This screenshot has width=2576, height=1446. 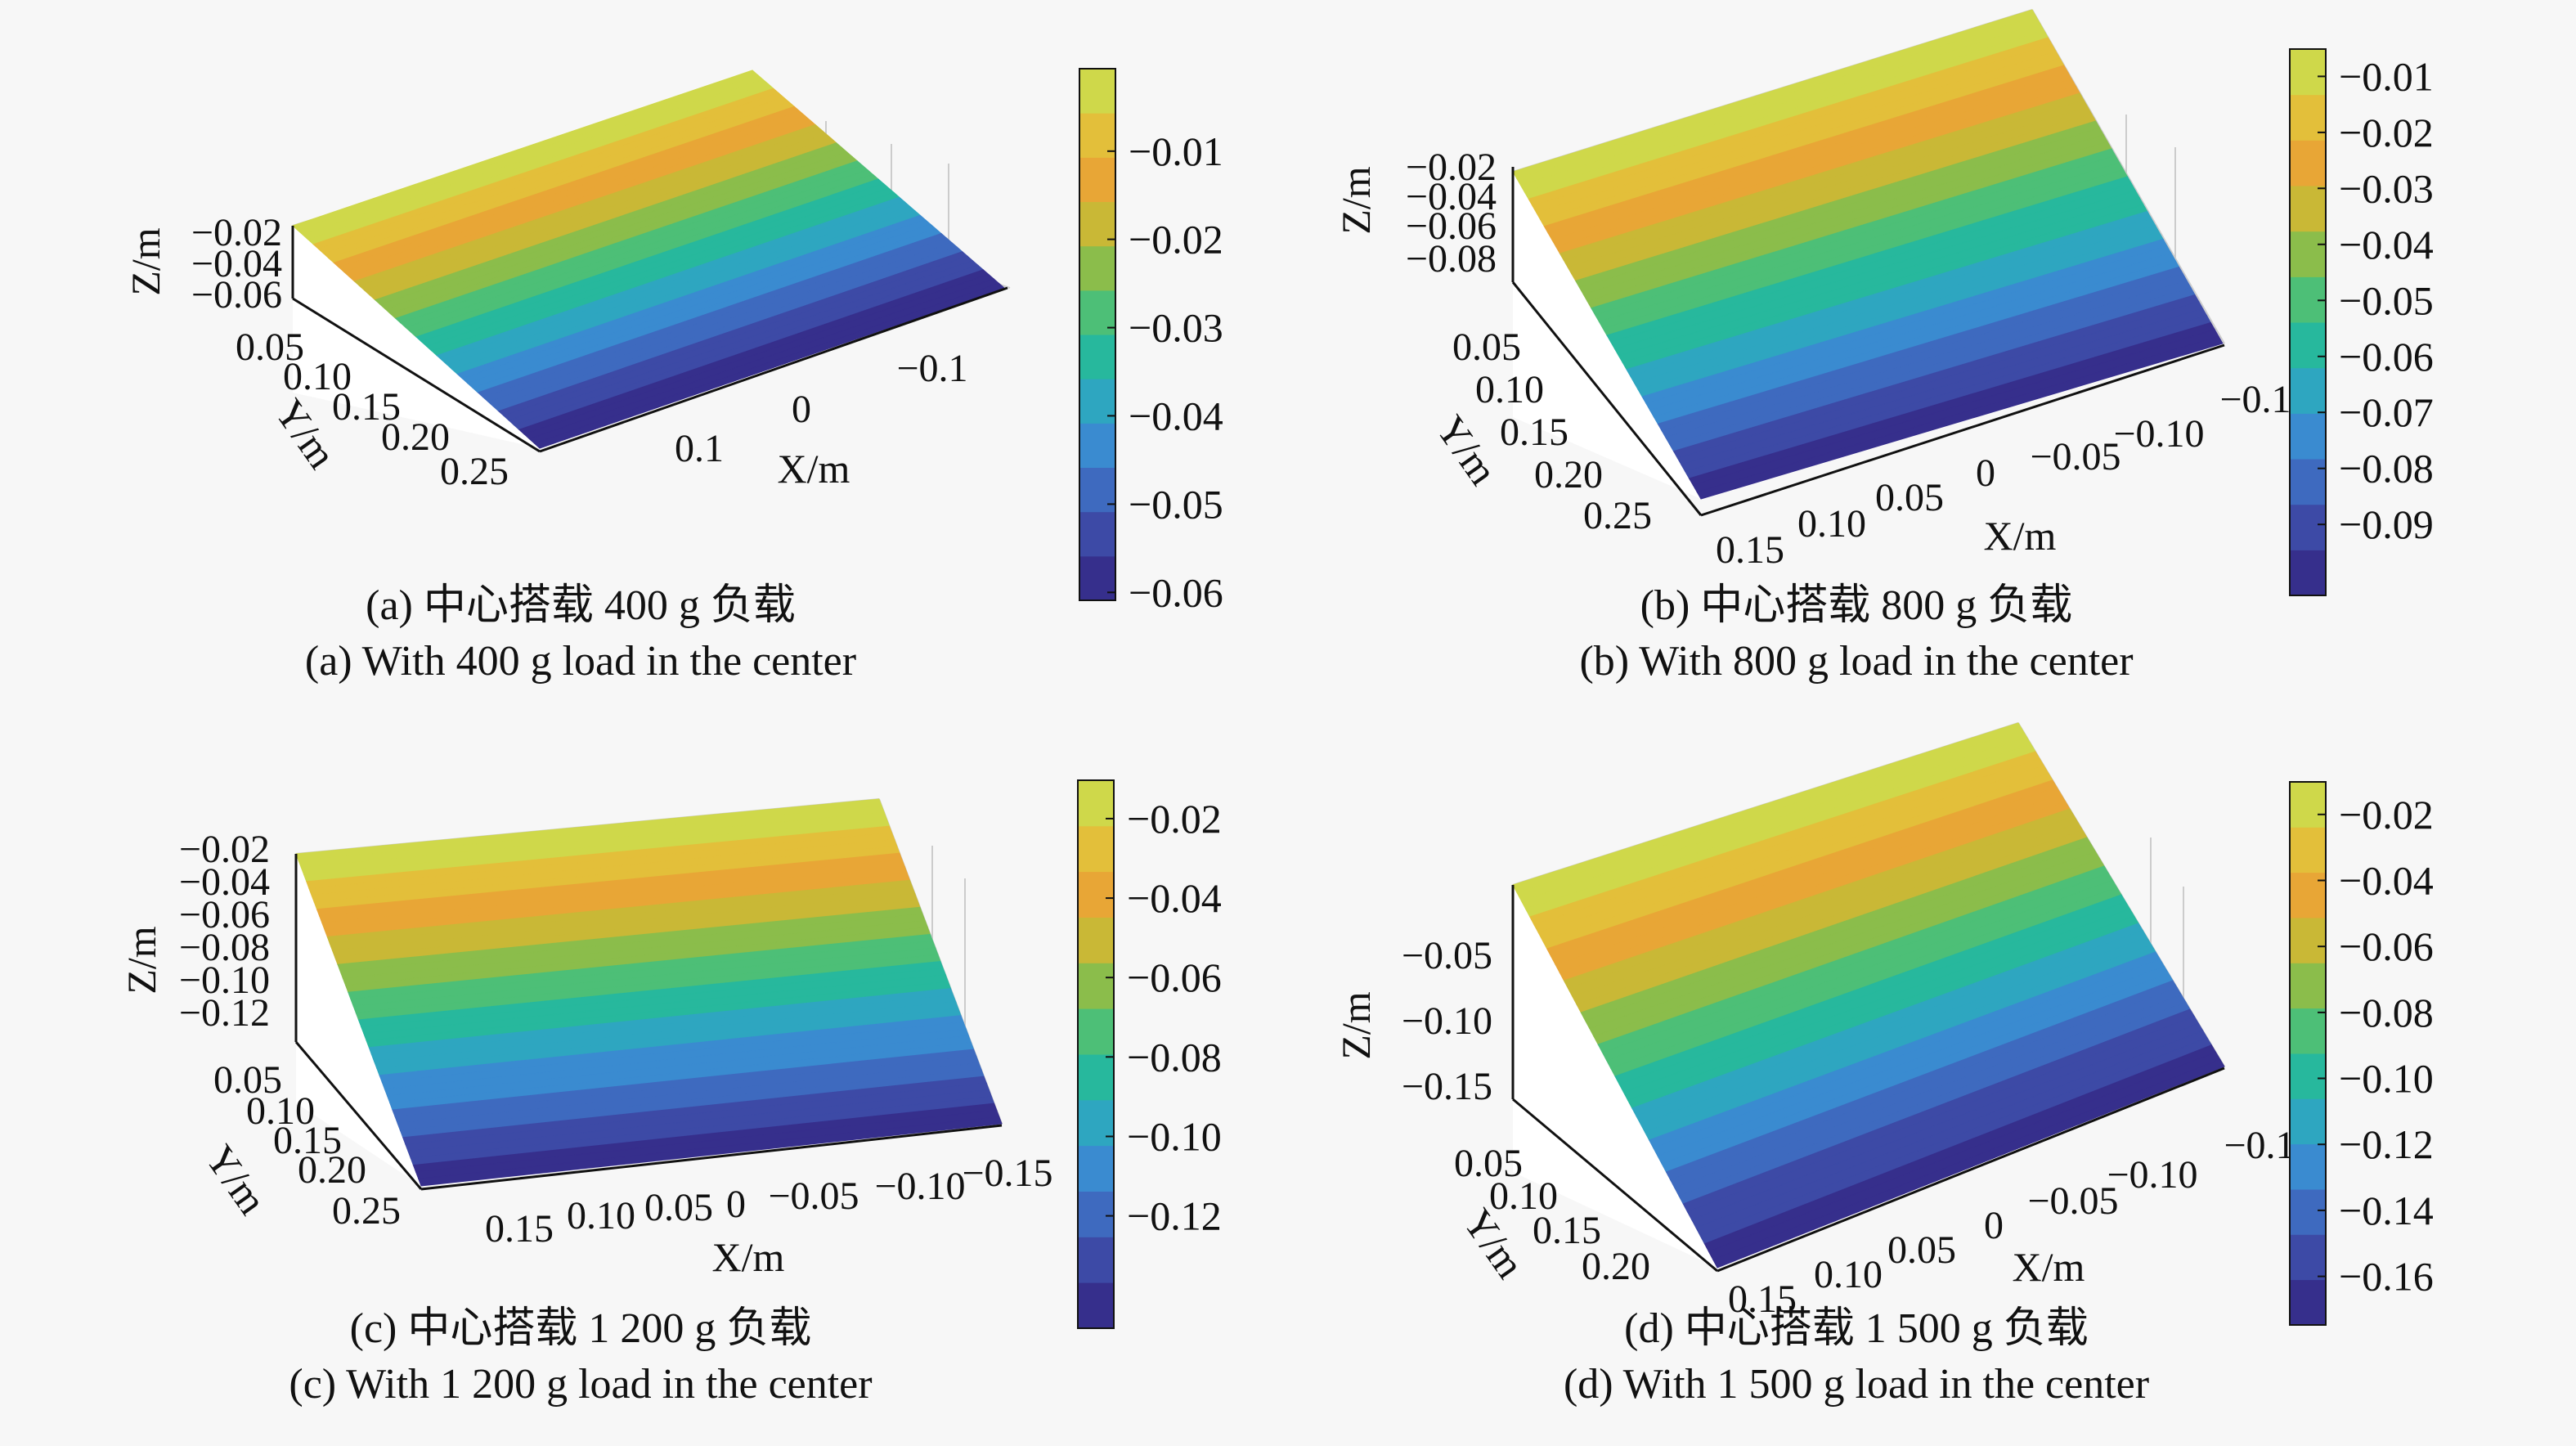 What do you see at coordinates (1509, 390) in the screenshot?
I see `y-tick: 0.10` at bounding box center [1509, 390].